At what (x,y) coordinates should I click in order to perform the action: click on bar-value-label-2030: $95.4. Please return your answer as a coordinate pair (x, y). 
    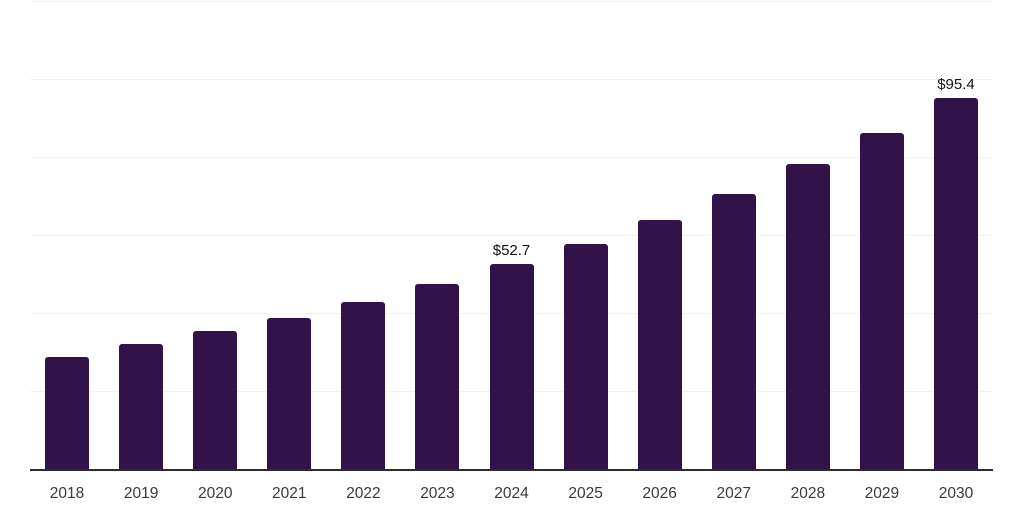
    Looking at the image, I should click on (956, 84).